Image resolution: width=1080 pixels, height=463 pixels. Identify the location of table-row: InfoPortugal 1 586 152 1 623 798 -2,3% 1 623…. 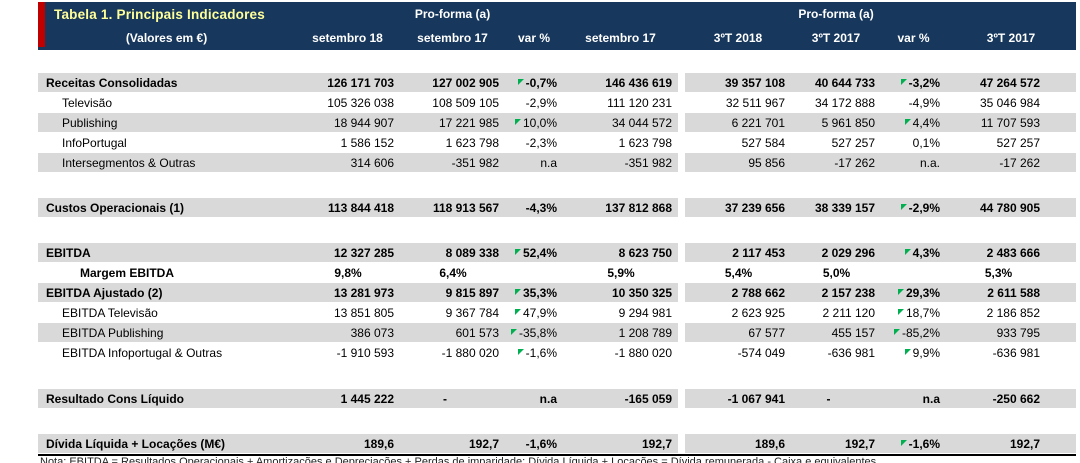
(557, 142).